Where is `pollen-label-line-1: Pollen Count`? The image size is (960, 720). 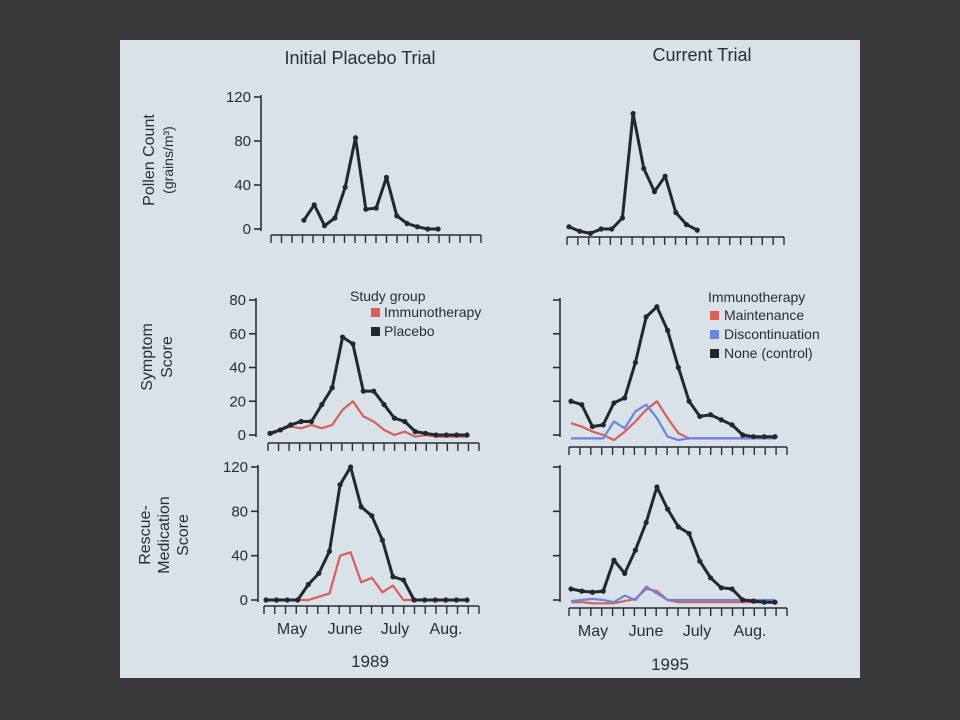 pollen-label-line-1: Pollen Count is located at coordinates (149, 160).